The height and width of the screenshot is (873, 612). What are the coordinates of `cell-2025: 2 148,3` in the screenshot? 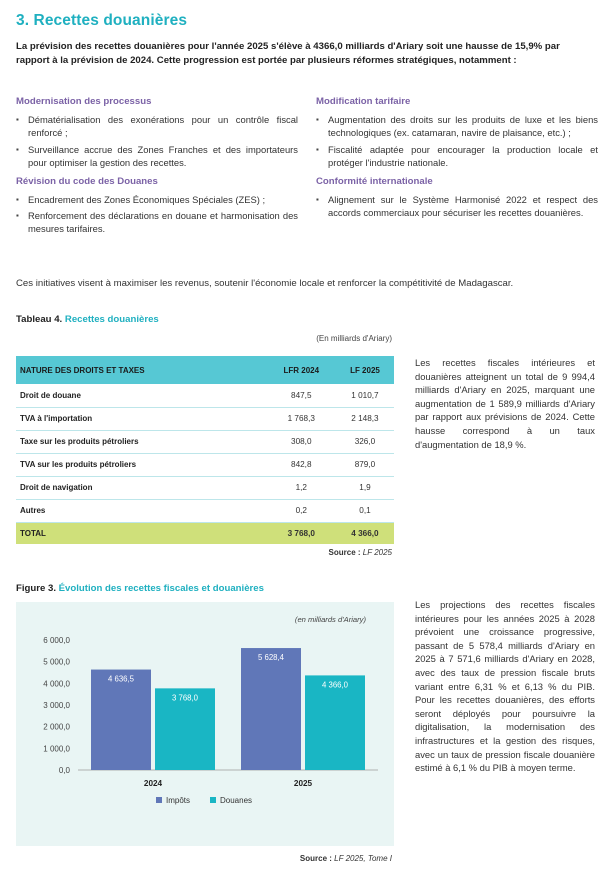 It's located at (364, 419).